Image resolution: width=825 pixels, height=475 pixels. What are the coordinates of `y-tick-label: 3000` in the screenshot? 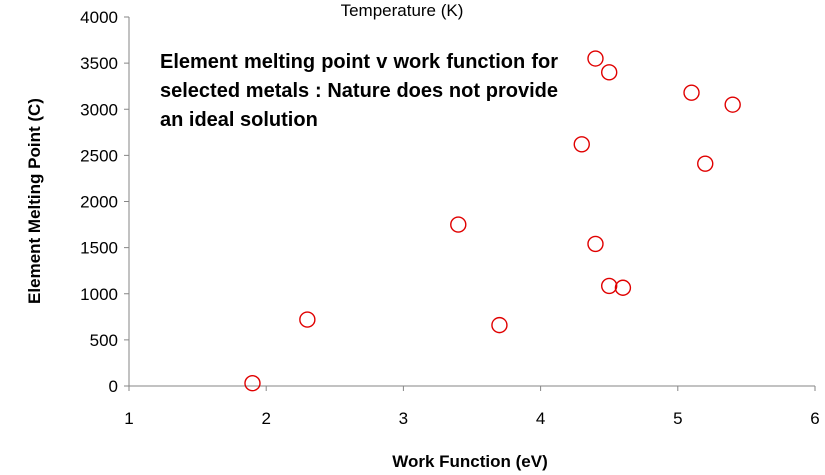 It's located at (99, 109).